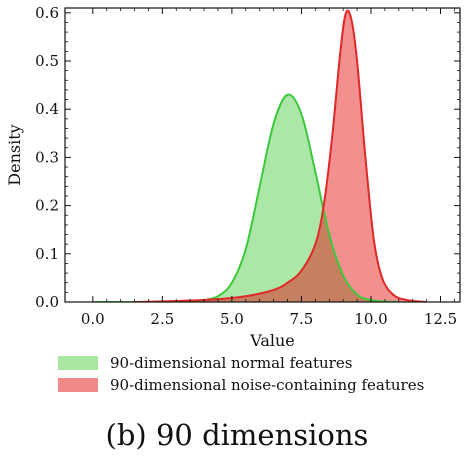 The image size is (474, 474). I want to click on figure-caption: (b) 90 dimensions, so click(237, 435).